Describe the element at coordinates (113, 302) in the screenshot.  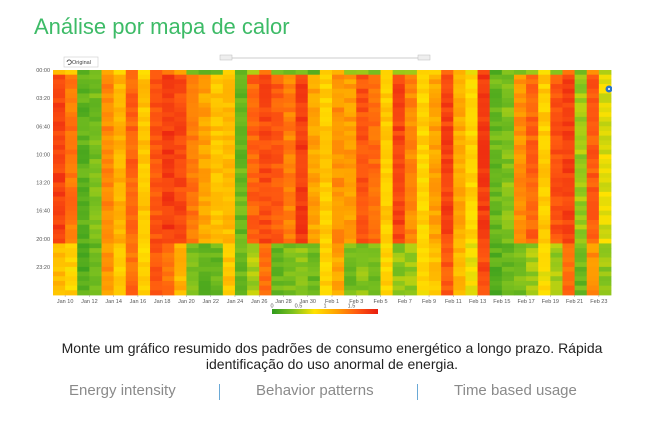
I see `x-tick-label: Jan 14` at that location.